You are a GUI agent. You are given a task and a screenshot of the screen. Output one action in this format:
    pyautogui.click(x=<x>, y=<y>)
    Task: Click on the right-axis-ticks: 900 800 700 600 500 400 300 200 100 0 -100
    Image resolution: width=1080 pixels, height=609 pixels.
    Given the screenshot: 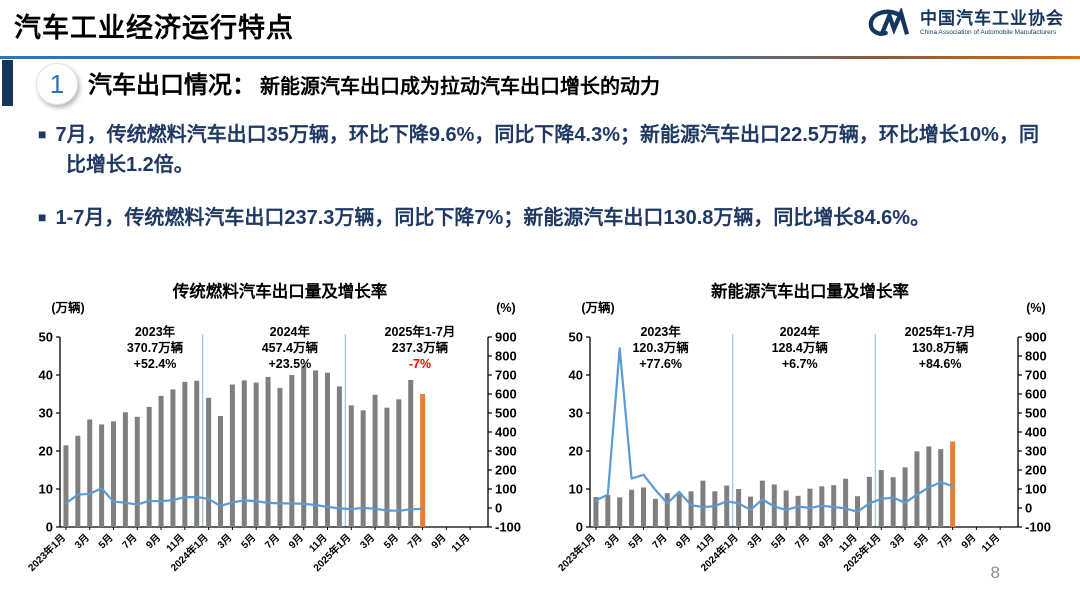 What is the action you would take?
    pyautogui.click(x=1034, y=432)
    